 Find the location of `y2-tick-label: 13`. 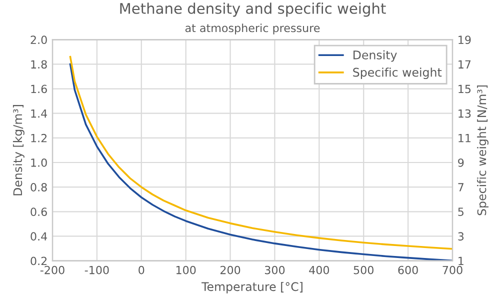

y2-tick-label: 13 is located at coordinates (464, 113).